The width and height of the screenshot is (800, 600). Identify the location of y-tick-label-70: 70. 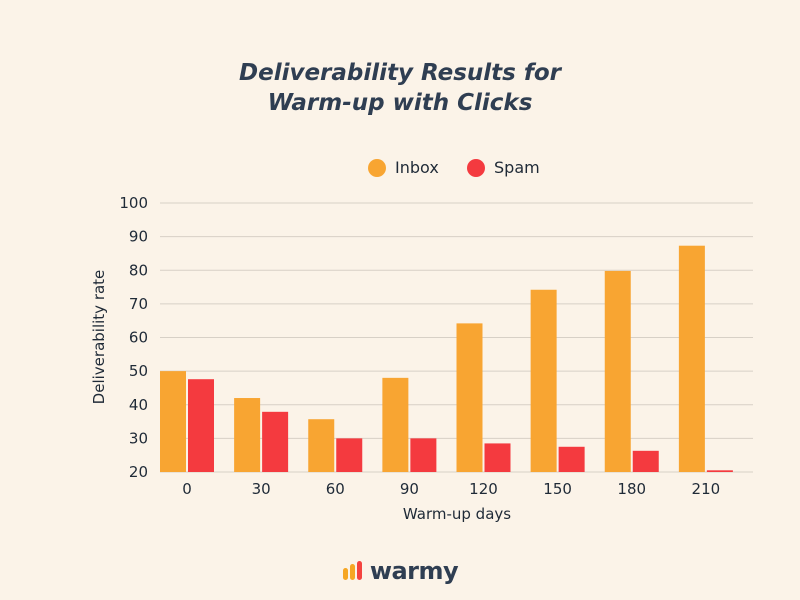
(138, 304).